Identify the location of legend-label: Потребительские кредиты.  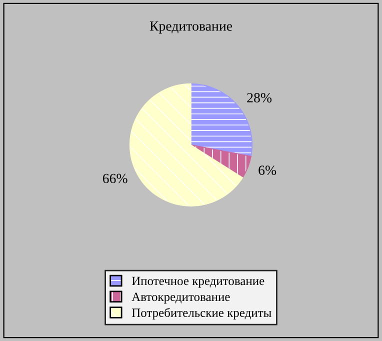
(202, 314).